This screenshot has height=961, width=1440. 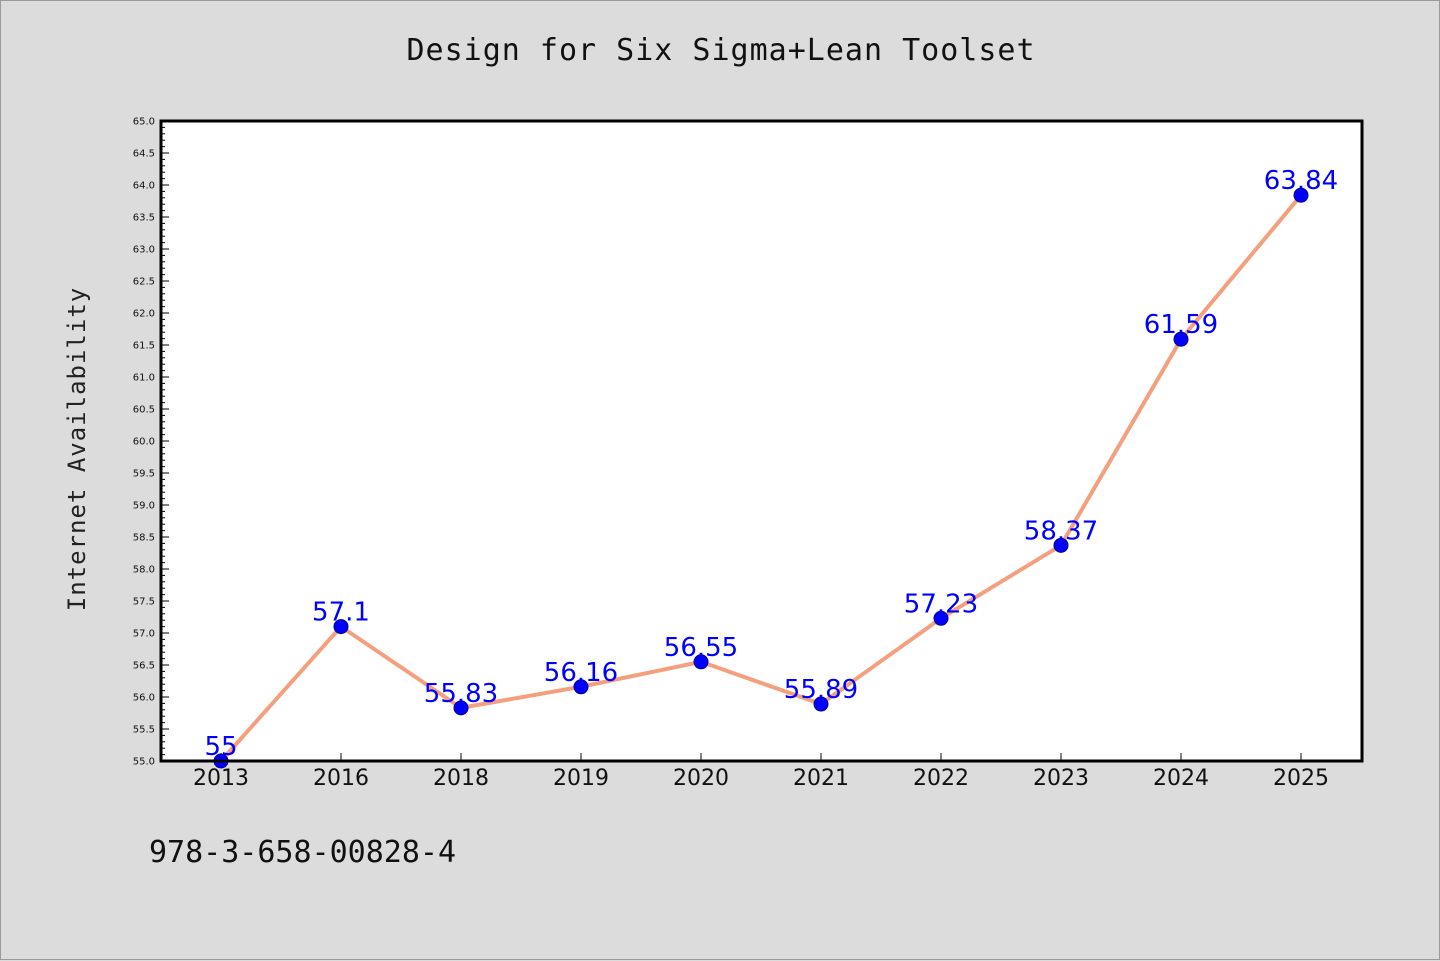 What do you see at coordinates (461, 694) in the screenshot?
I see `data-label: 55.83` at bounding box center [461, 694].